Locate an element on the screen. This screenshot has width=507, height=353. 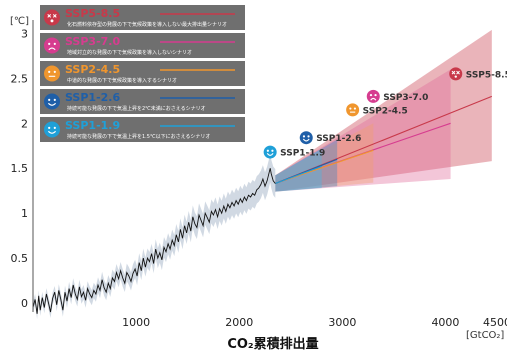
y-tick-label: 3 is located at coordinates (24, 33).